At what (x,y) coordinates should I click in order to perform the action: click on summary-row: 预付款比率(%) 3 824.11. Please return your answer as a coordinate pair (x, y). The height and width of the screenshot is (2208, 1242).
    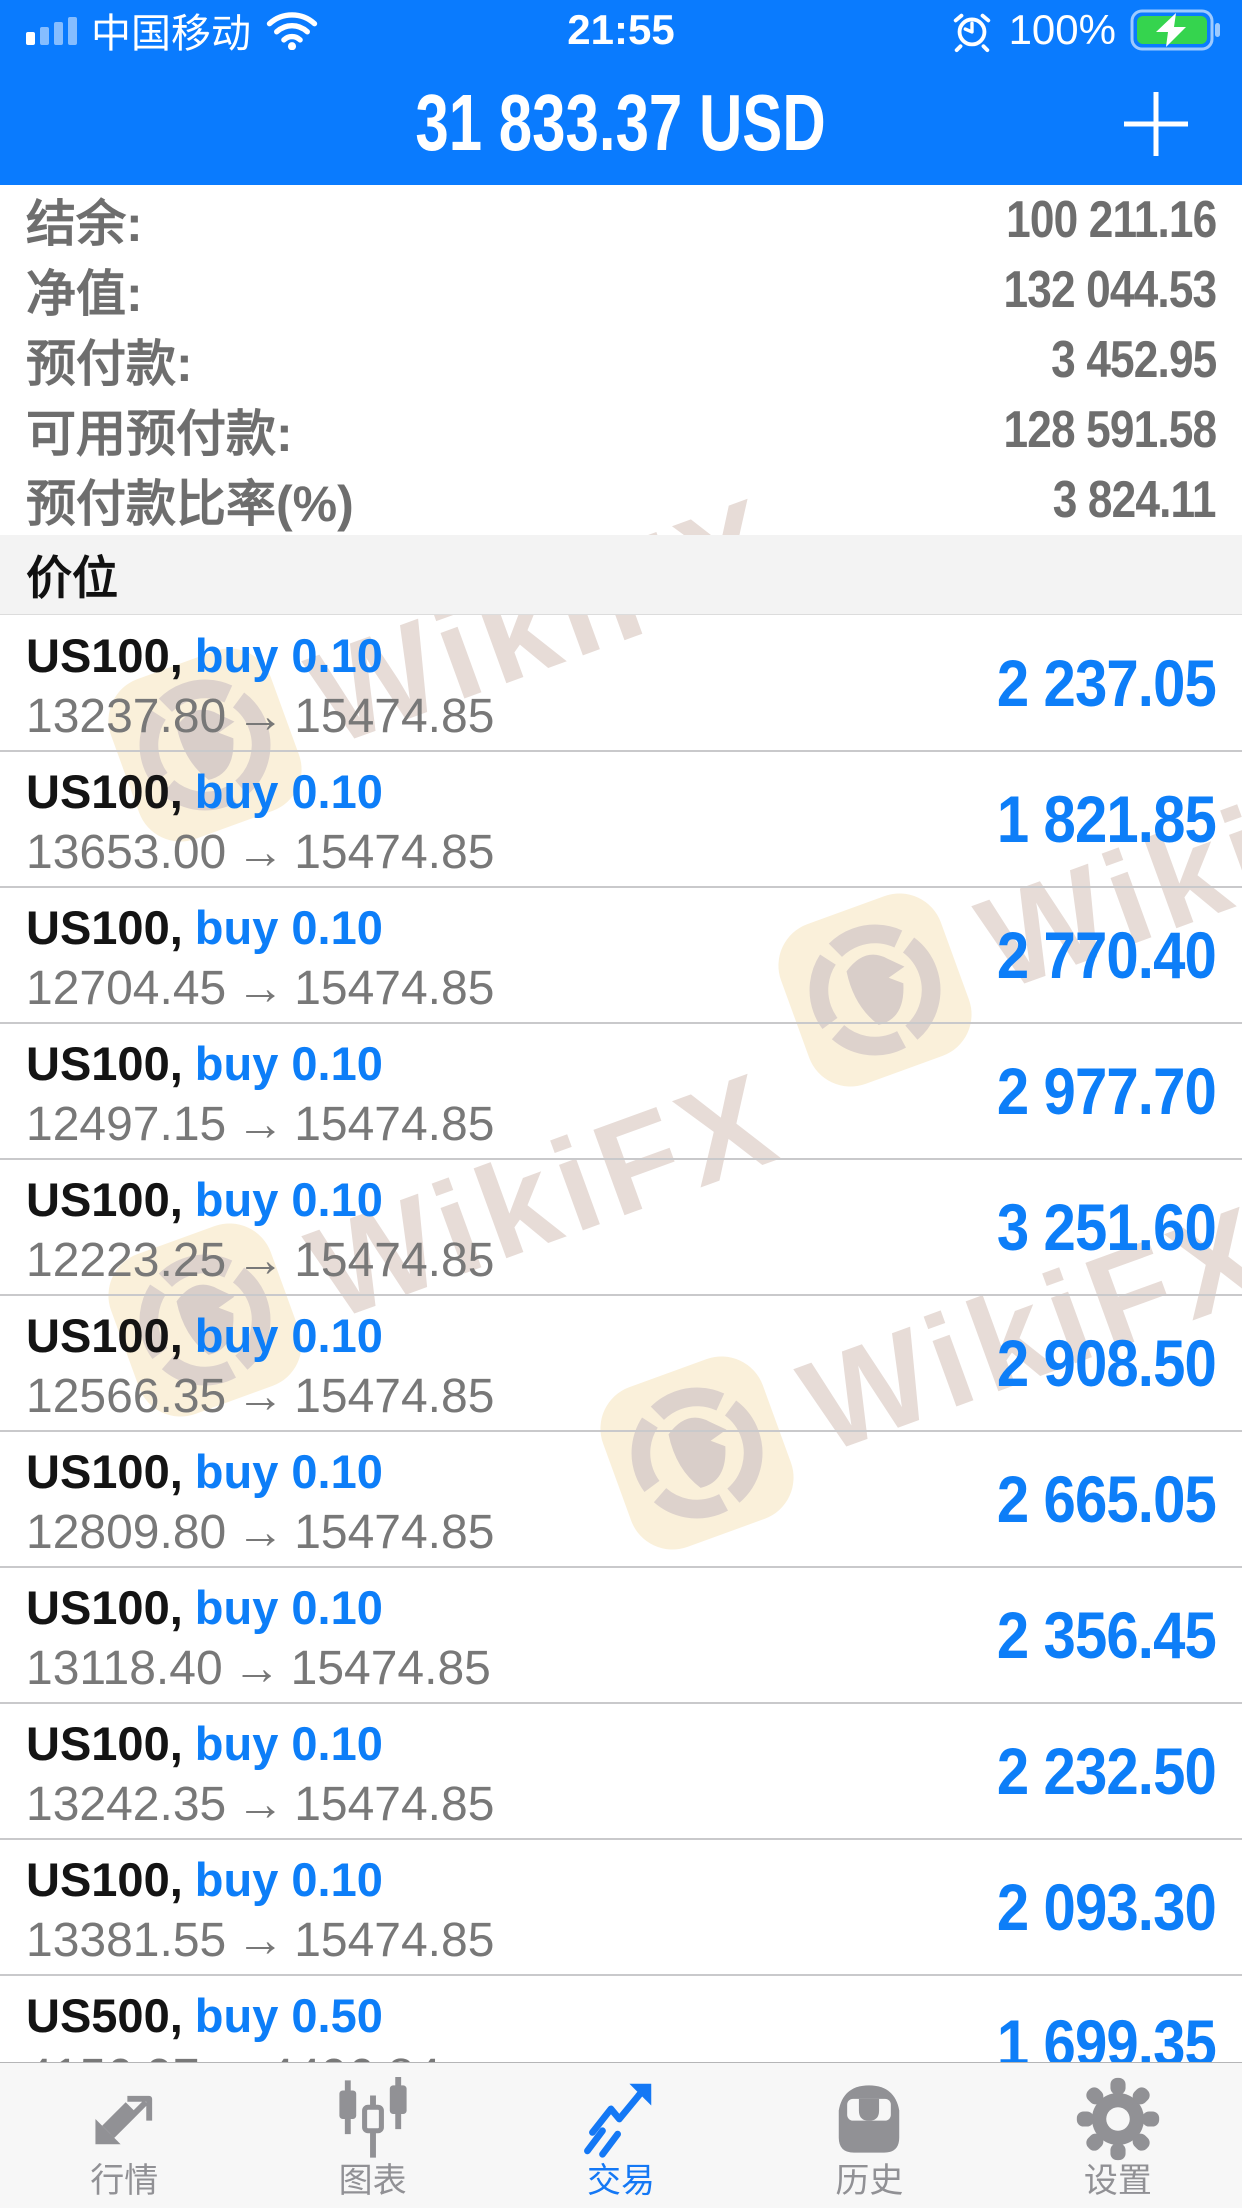
    Looking at the image, I should click on (621, 500).